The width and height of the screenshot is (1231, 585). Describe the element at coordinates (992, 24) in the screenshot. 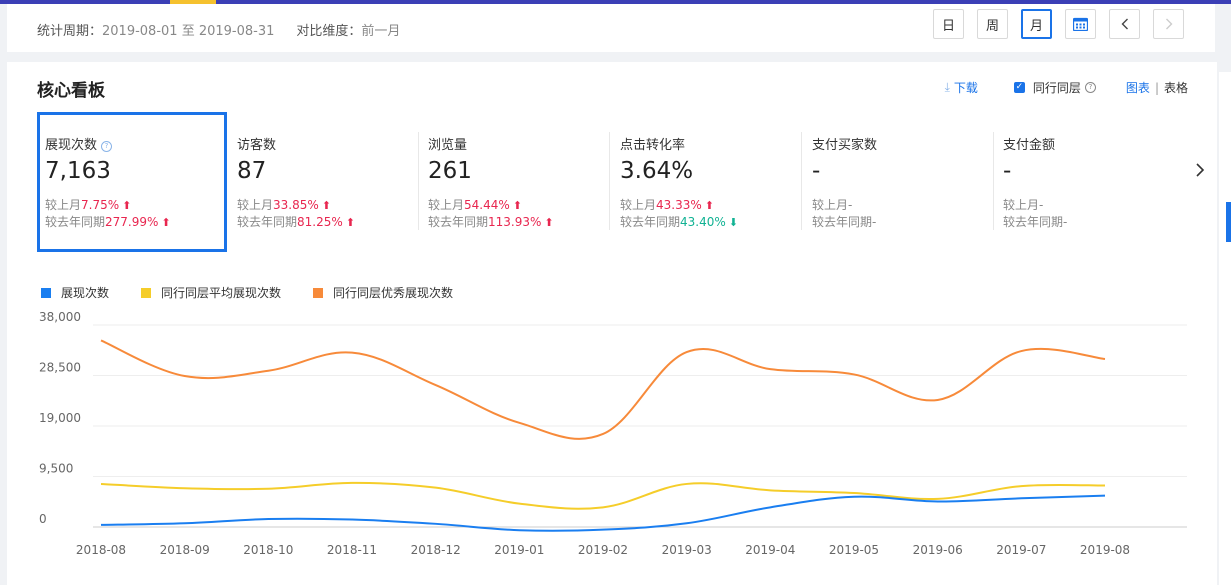

I see `week-button: 周` at that location.